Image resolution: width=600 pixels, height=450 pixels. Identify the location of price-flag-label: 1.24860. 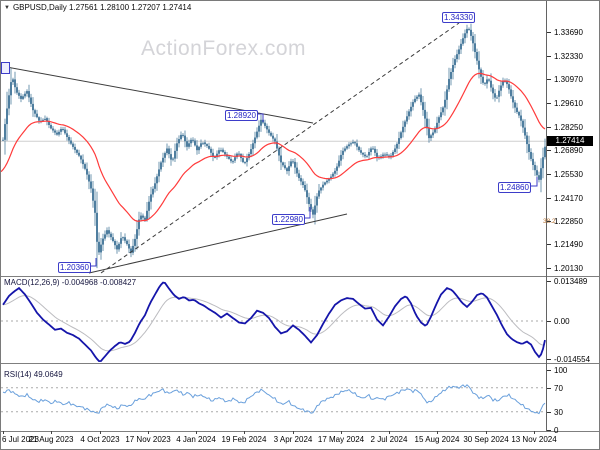
(514, 187).